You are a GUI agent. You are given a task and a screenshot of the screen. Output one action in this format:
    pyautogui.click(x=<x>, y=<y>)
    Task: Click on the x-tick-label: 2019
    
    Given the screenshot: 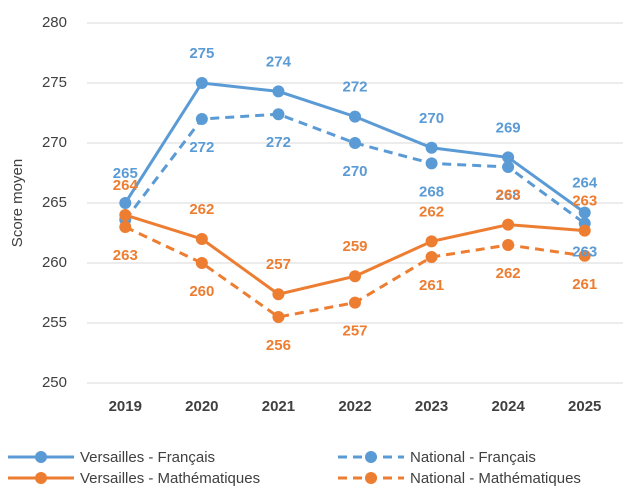 What is the action you would take?
    pyautogui.click(x=125, y=406)
    